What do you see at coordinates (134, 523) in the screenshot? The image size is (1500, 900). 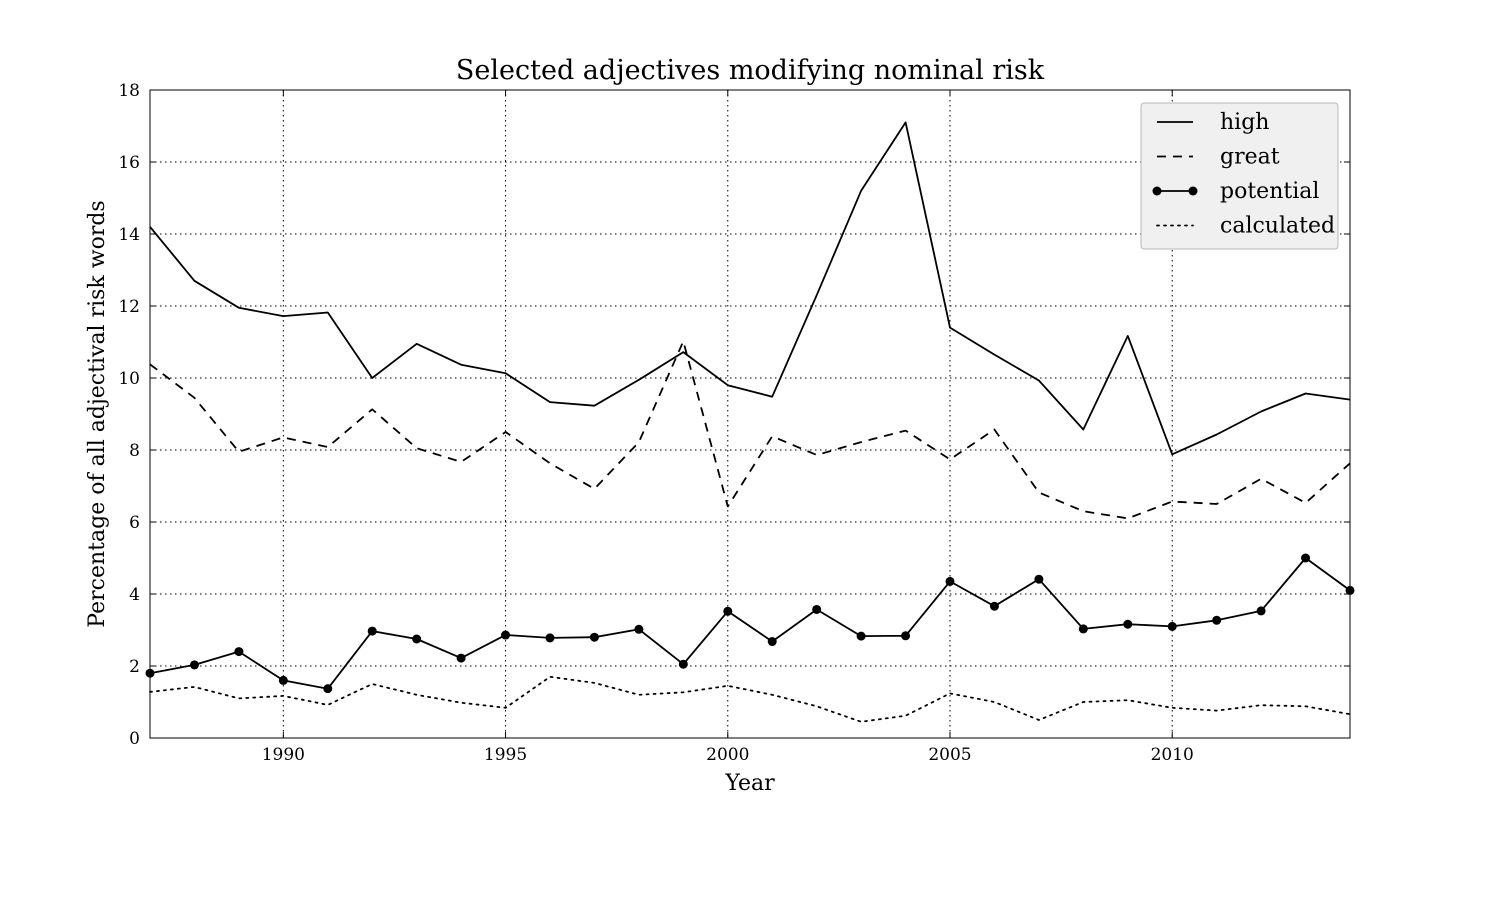 I see `y-tick-label: 6` at bounding box center [134, 523].